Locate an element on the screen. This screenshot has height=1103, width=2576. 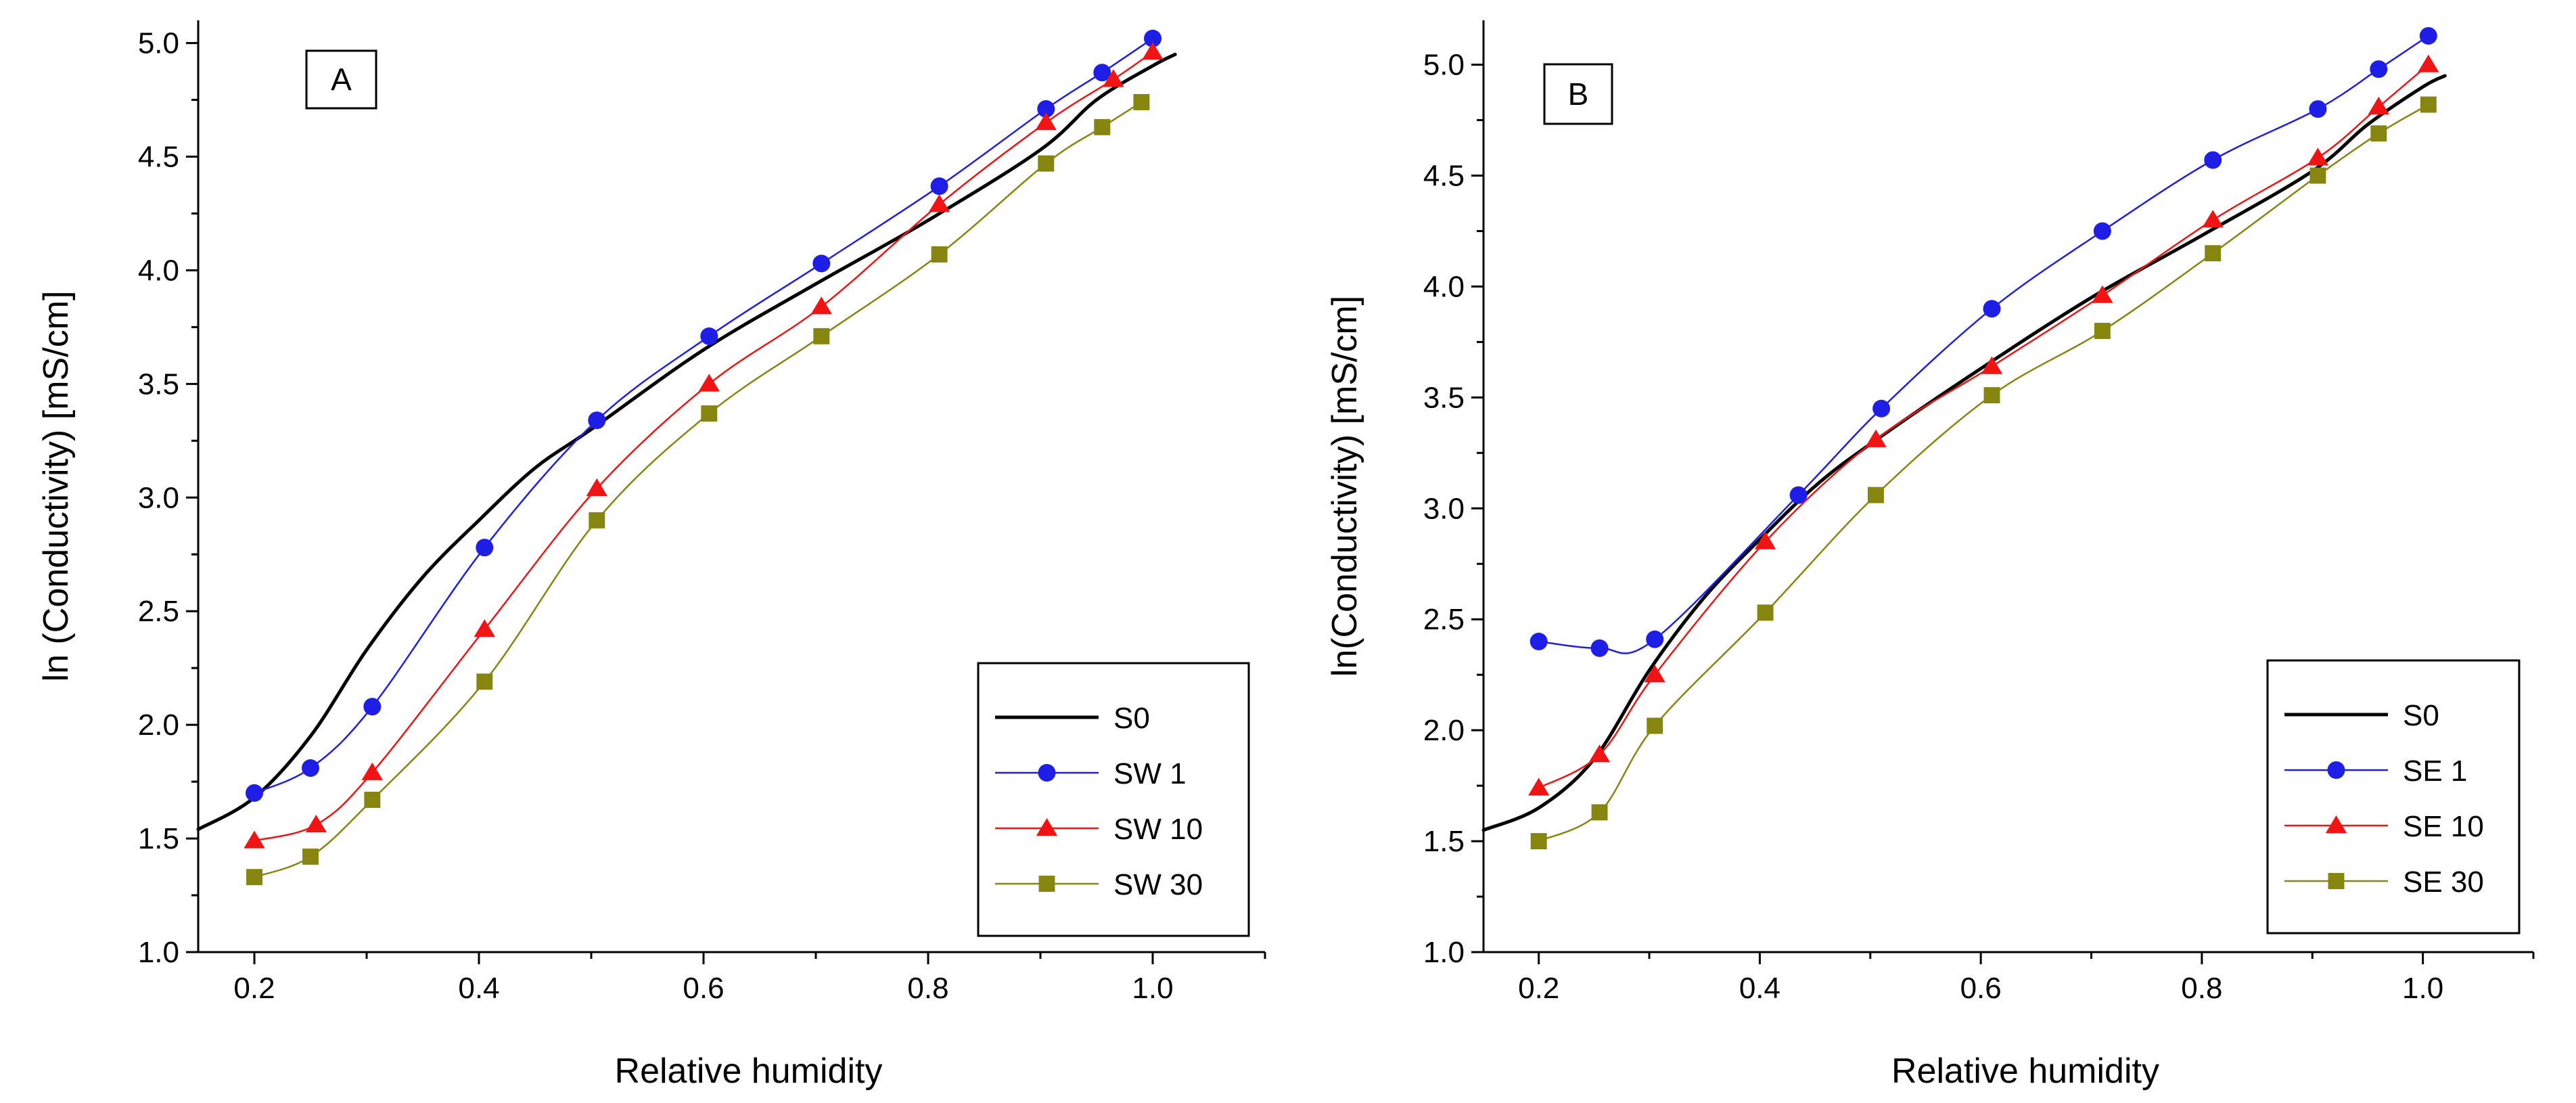
y-tick-label: 1.5 is located at coordinates (158, 838).